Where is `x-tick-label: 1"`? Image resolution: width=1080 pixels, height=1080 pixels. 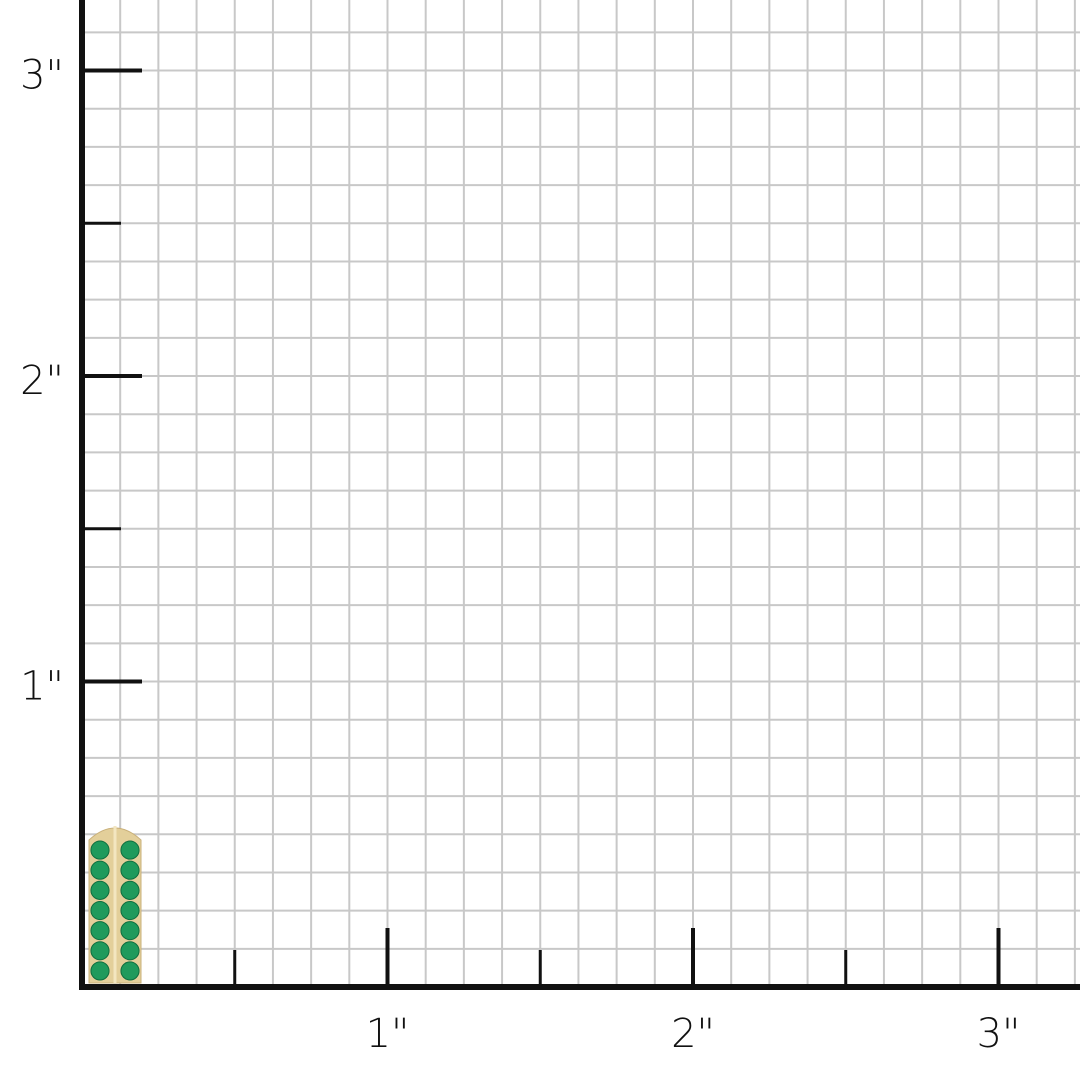 x-tick-label: 1" is located at coordinates (388, 1034).